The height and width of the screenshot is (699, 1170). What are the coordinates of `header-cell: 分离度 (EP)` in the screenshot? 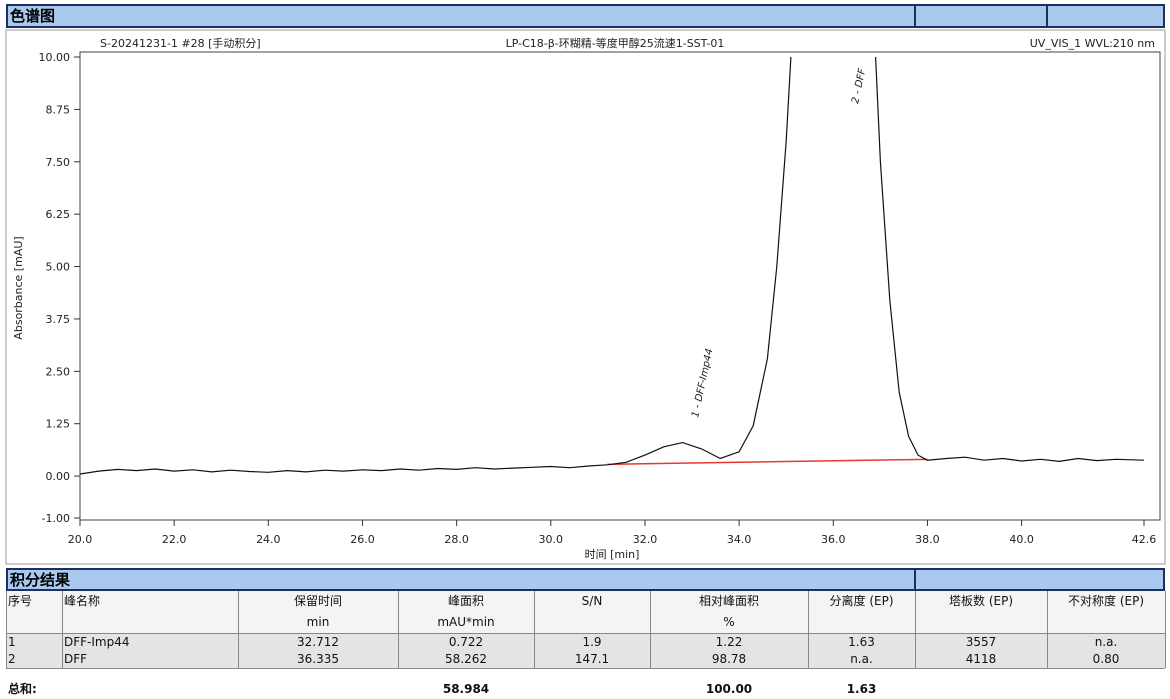 It's located at (861, 601).